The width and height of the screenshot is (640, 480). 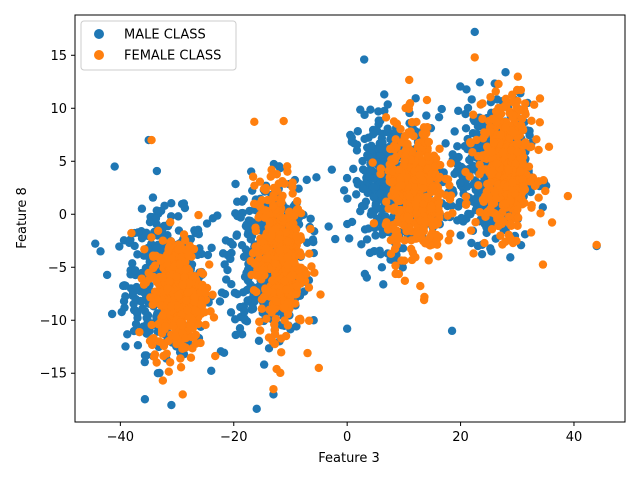 What do you see at coordinates (63, 162) in the screenshot?
I see `y-tick-label: 5` at bounding box center [63, 162].